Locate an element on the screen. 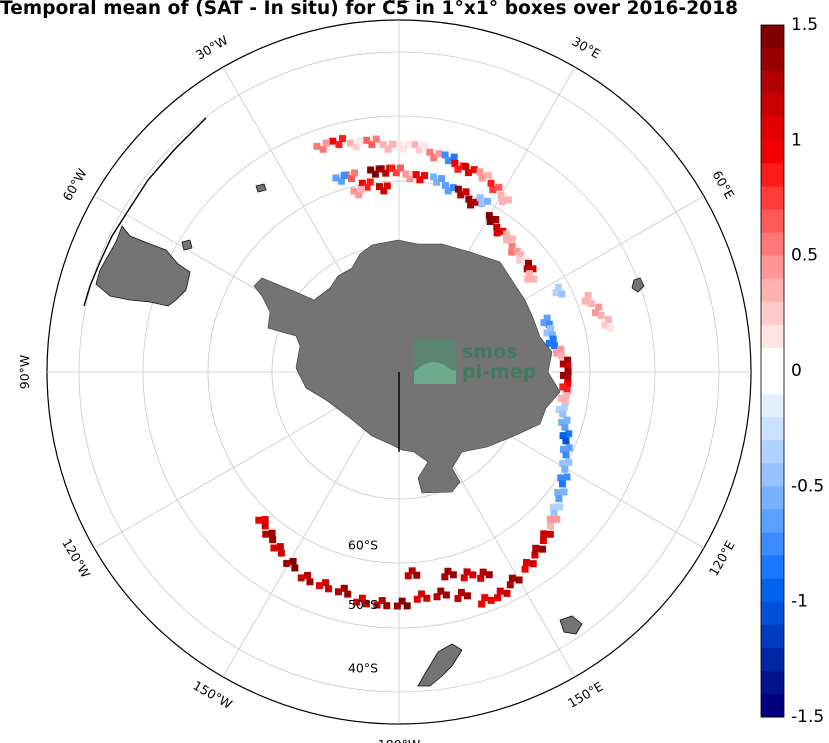  latitude-label: 50°S is located at coordinates (363, 604).